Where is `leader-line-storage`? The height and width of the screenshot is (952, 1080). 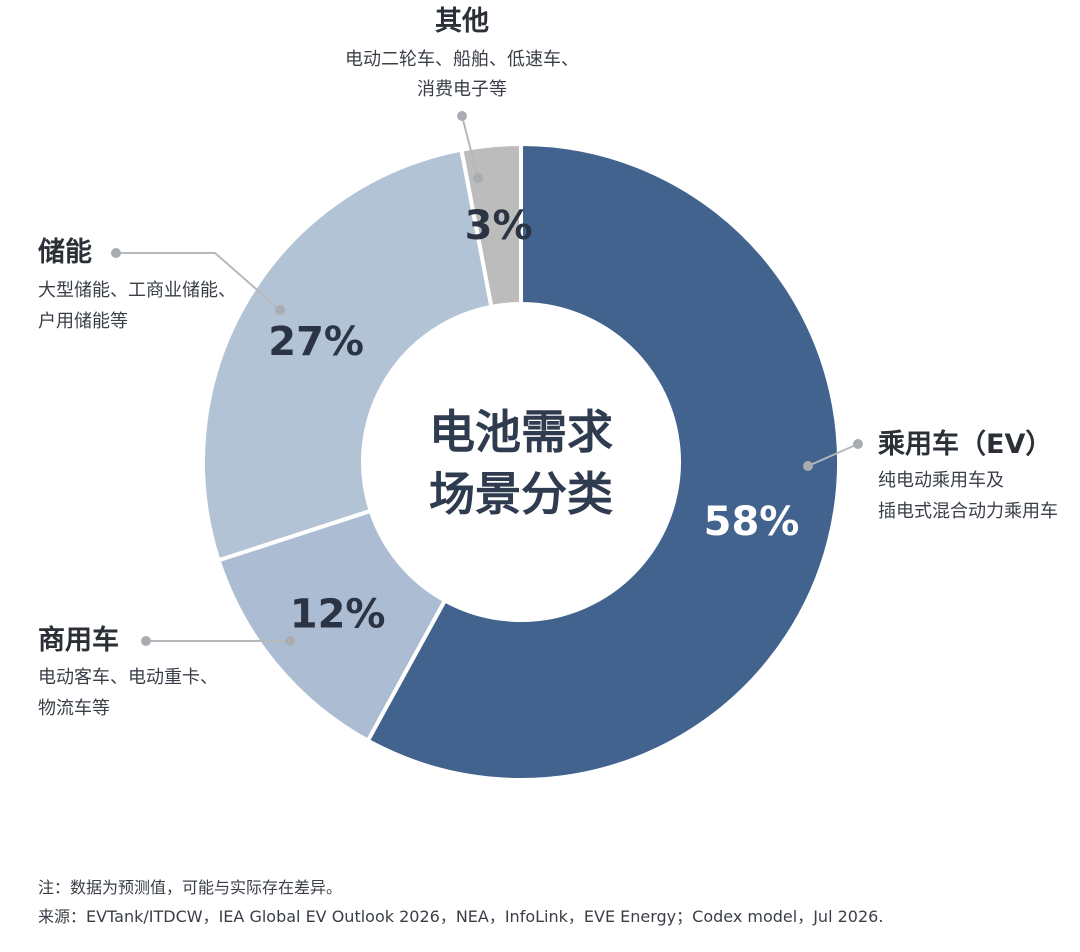
leader-line-storage is located at coordinates (198, 281).